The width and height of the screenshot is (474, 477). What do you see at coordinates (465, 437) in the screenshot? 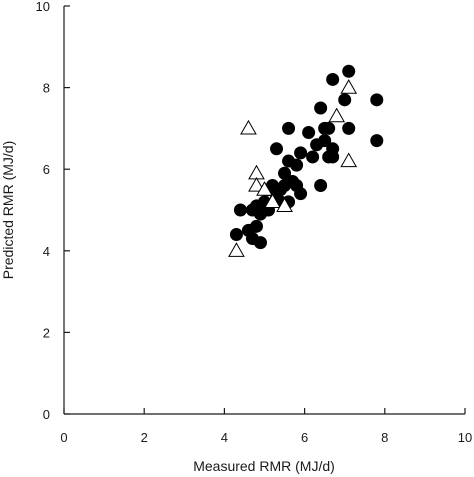
I see `x-tick-label: 10` at bounding box center [465, 437].